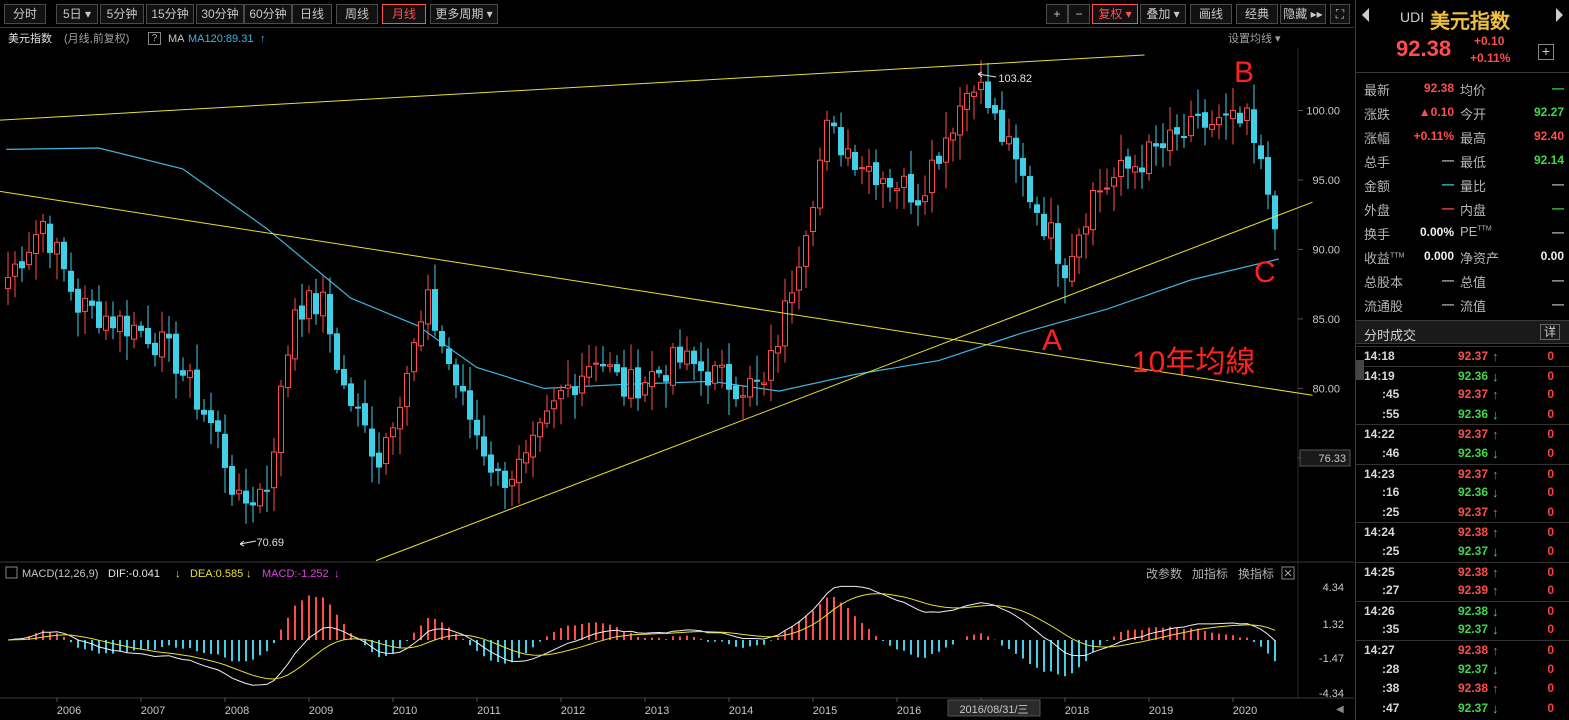 The height and width of the screenshot is (720, 1569). What do you see at coordinates (11, 572) in the screenshot?
I see `macd-settings-icon` at bounding box center [11, 572].